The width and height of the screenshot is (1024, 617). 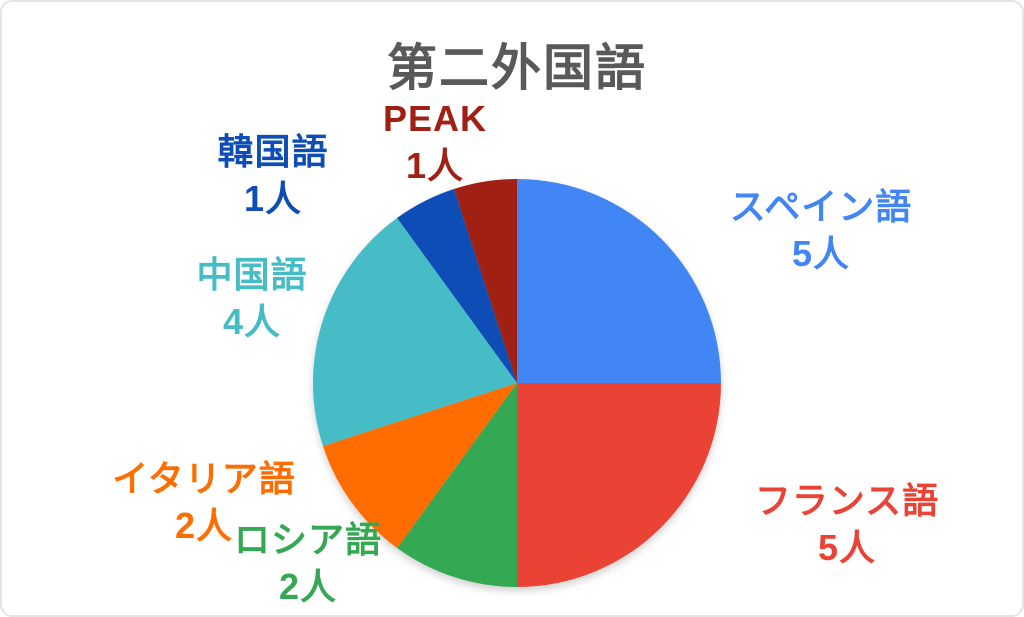 What do you see at coordinates (308, 564) in the screenshot?
I see `slice-label-russian: ロシア語 2人` at bounding box center [308, 564].